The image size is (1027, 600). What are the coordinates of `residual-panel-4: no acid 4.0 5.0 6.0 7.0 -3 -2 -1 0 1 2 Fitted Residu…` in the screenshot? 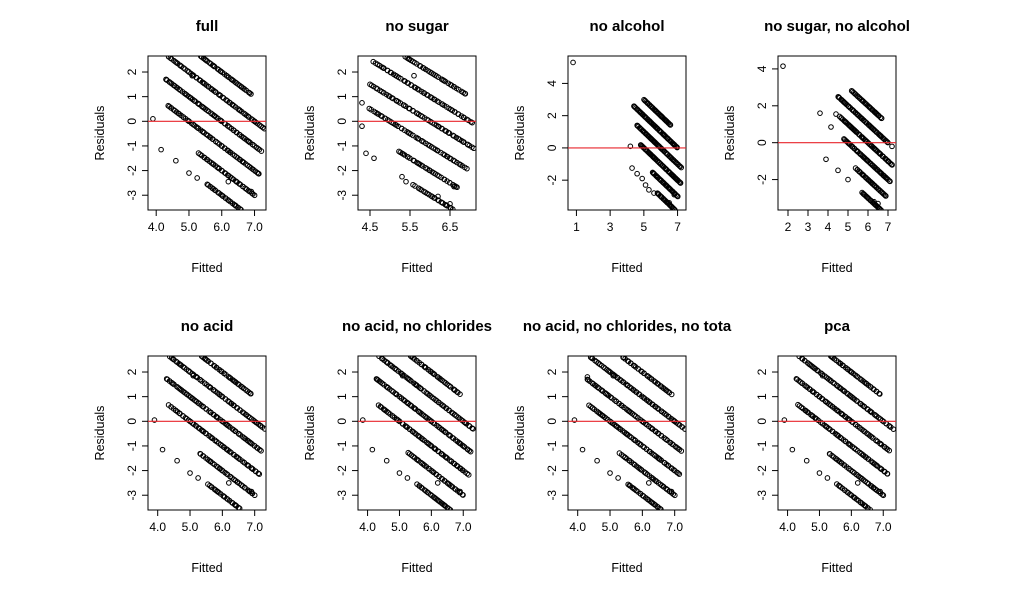 It's located at (180, 446).